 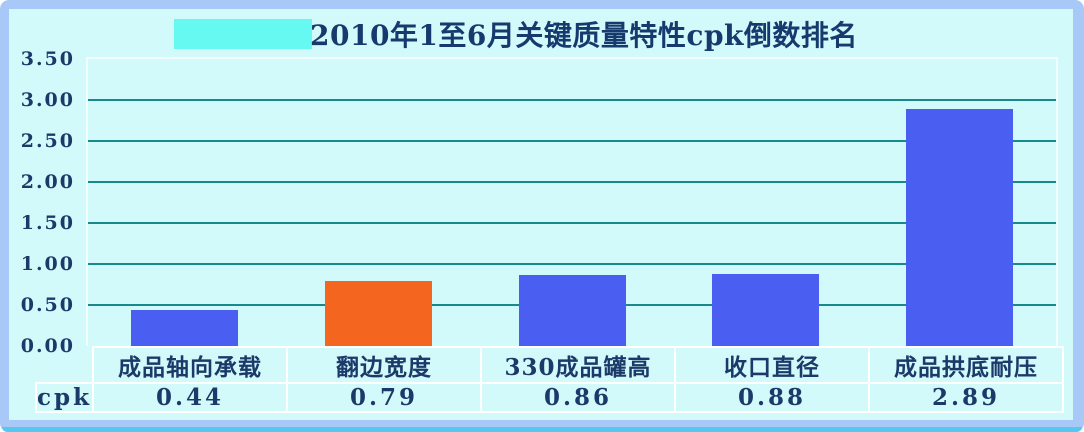 What do you see at coordinates (47, 100) in the screenshot?
I see `y-tick-label: 3.00` at bounding box center [47, 100].